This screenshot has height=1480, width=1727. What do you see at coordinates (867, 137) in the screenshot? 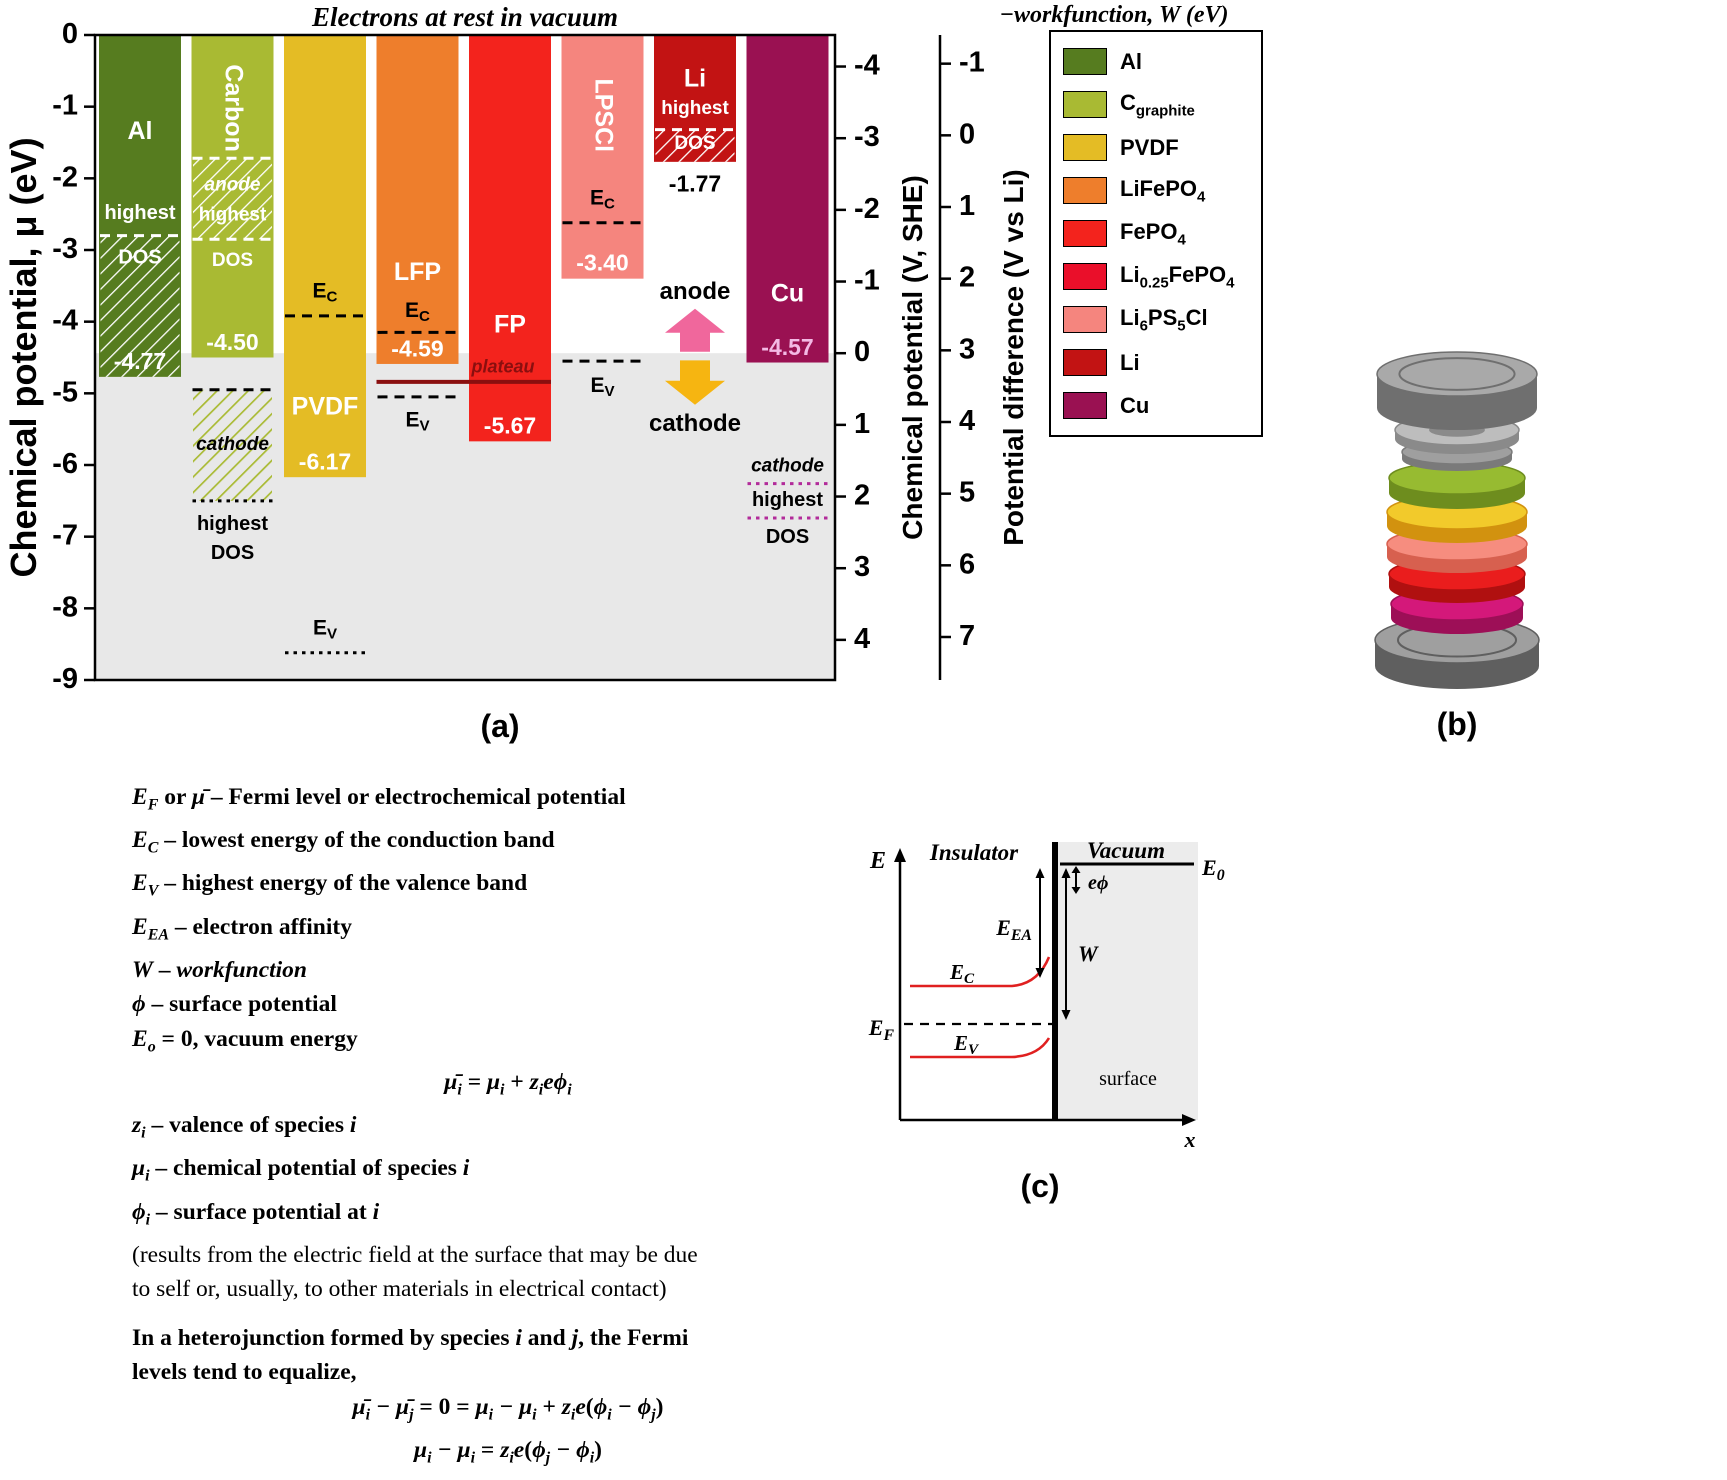
I see `she-tick-label: -3` at bounding box center [867, 137].